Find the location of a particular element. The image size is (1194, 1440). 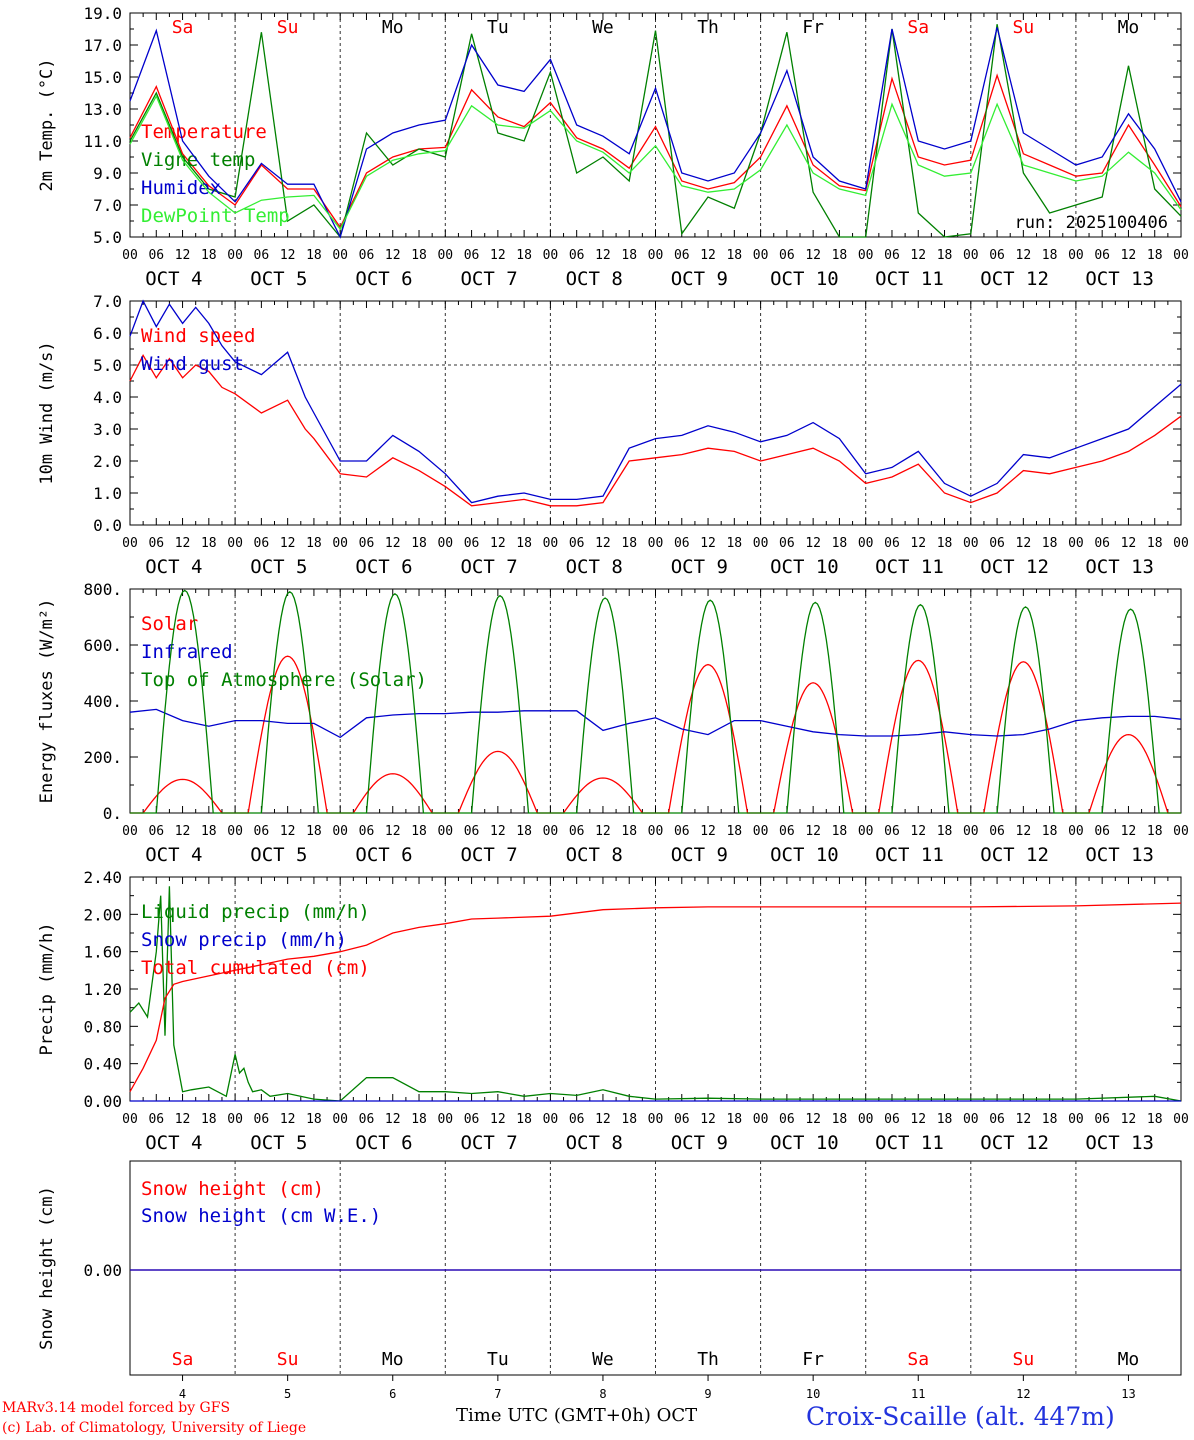

legend-label: Infrared is located at coordinates (187, 652).